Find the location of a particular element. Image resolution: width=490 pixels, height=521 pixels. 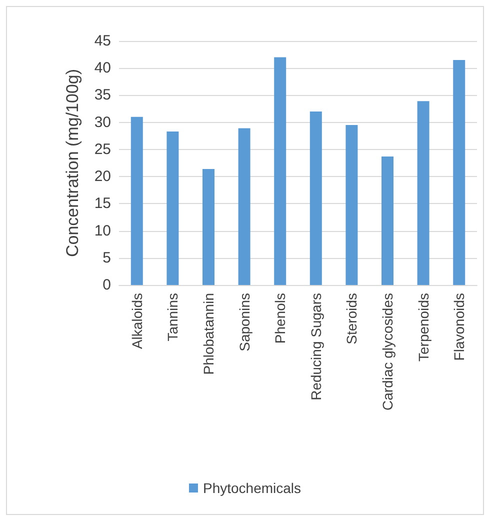

x-tick-label: Flavonoids is located at coordinates (459, 327).